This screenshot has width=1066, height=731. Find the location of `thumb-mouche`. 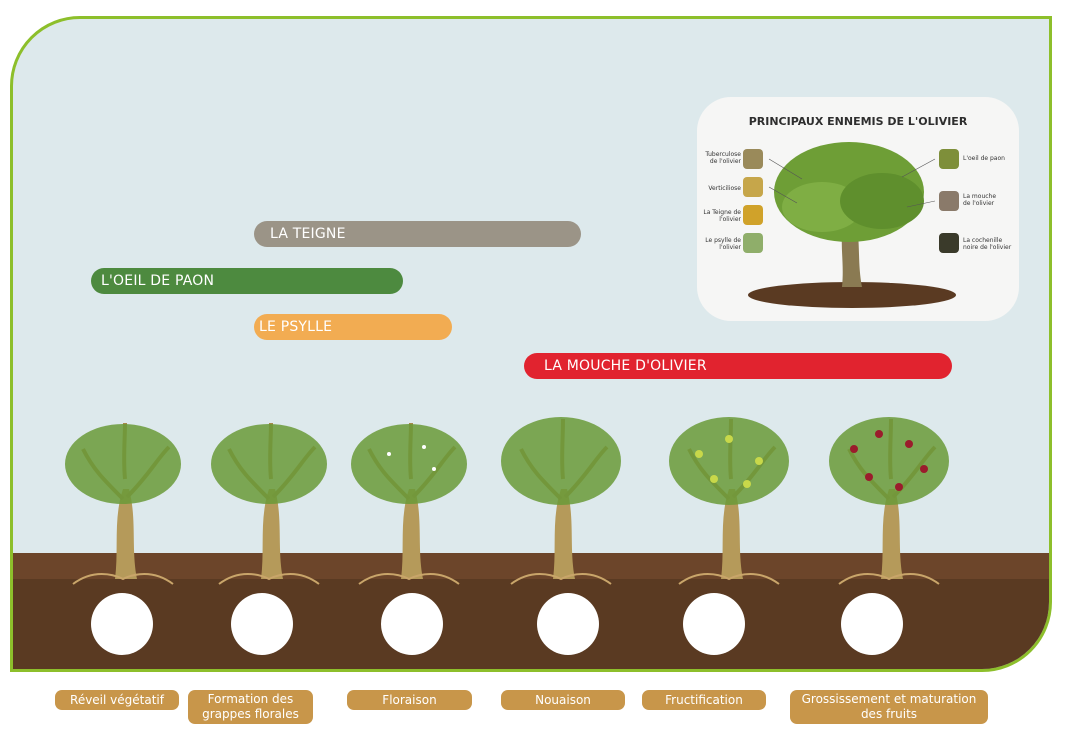

thumb-mouche is located at coordinates (949, 201).